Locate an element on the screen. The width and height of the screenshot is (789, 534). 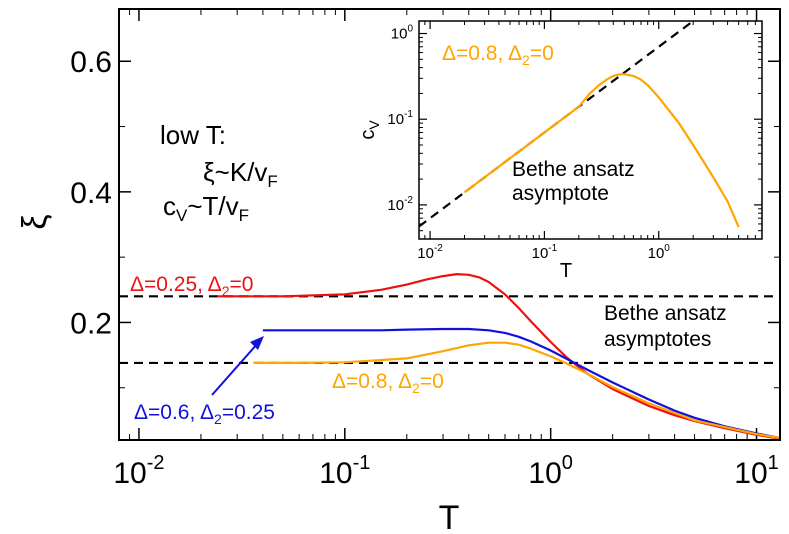
inset-series is located at coordinates (601, 150).